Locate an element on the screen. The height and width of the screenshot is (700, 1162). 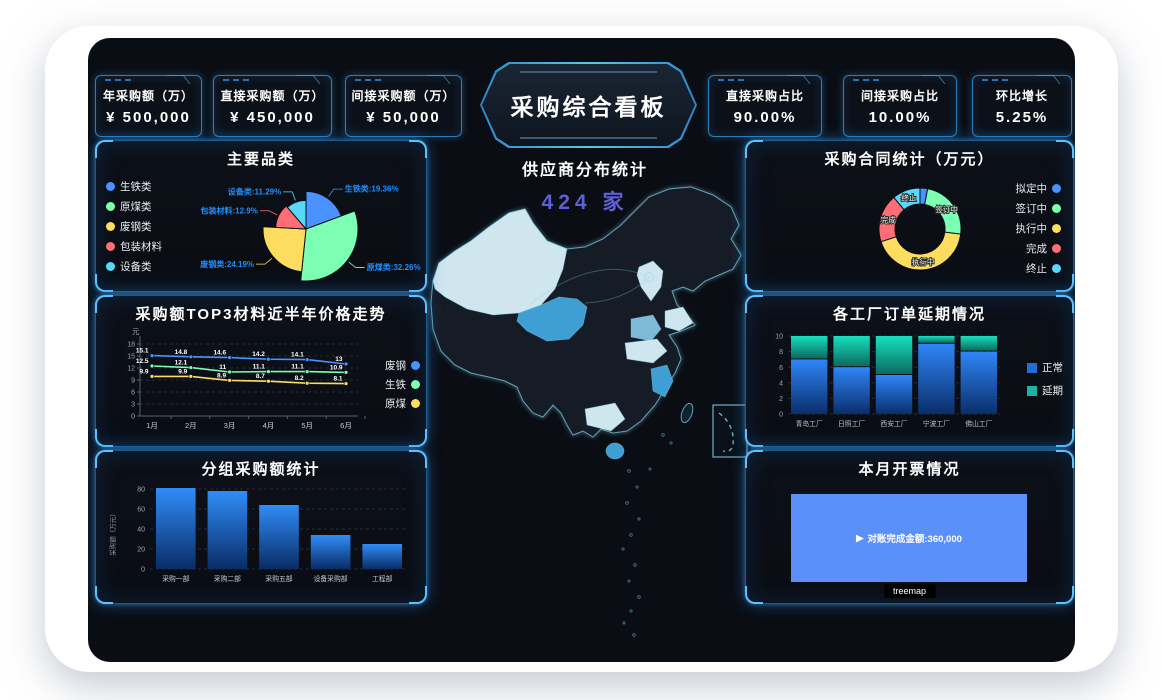
stat-value: ¥ 50,000 is located at coordinates (403, 117).